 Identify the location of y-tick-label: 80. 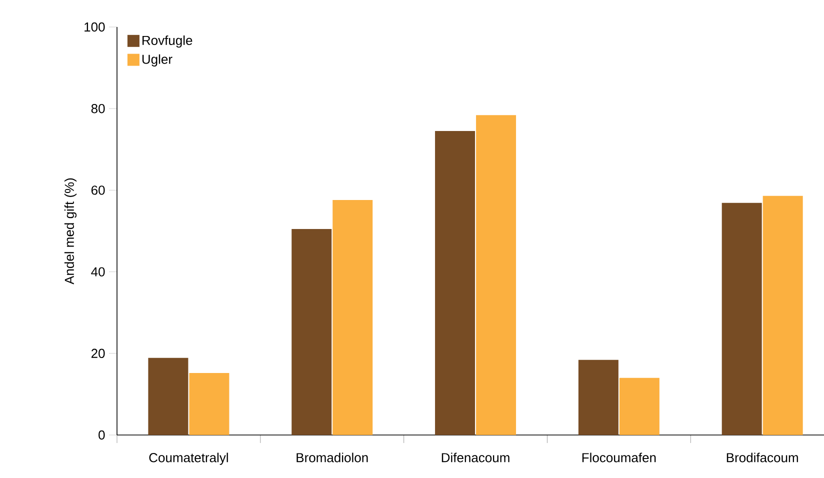
(98, 109).